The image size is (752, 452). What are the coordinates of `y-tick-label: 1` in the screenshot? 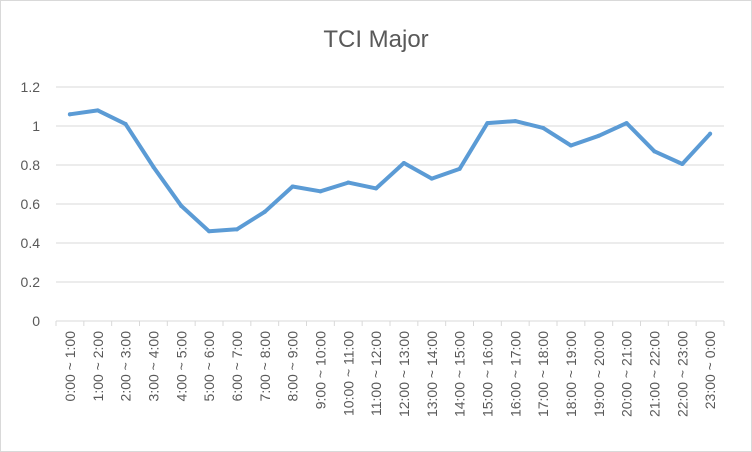 It's located at (36, 126).